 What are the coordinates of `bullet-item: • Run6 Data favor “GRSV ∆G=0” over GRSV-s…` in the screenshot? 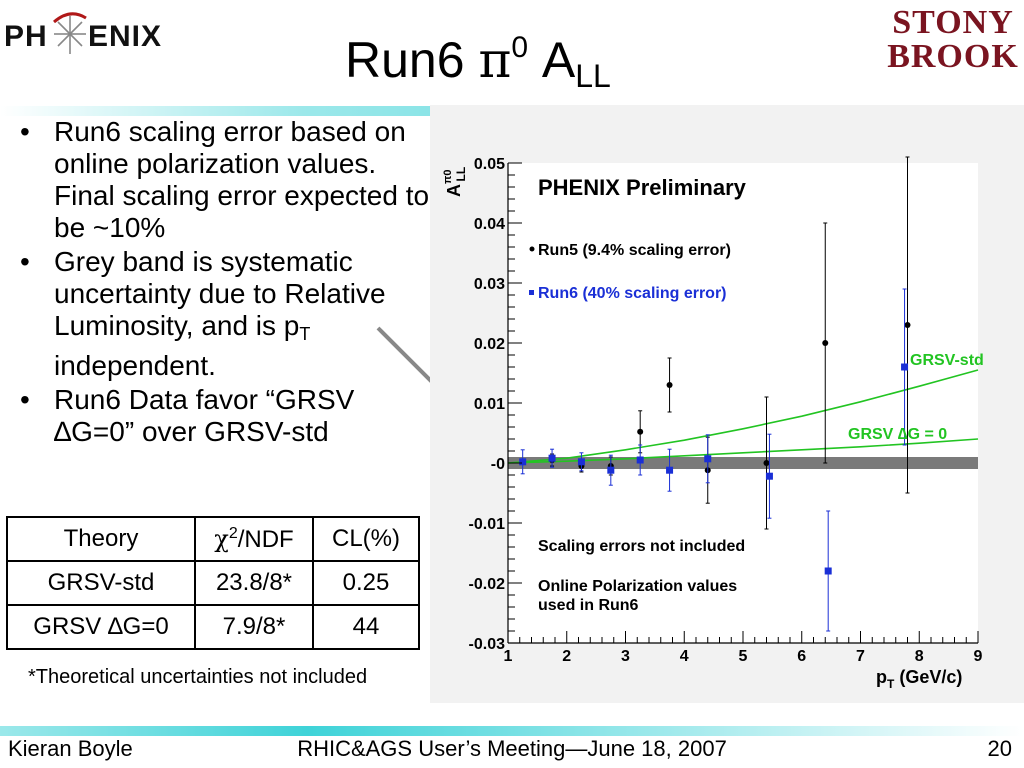 It's located at (187, 415).